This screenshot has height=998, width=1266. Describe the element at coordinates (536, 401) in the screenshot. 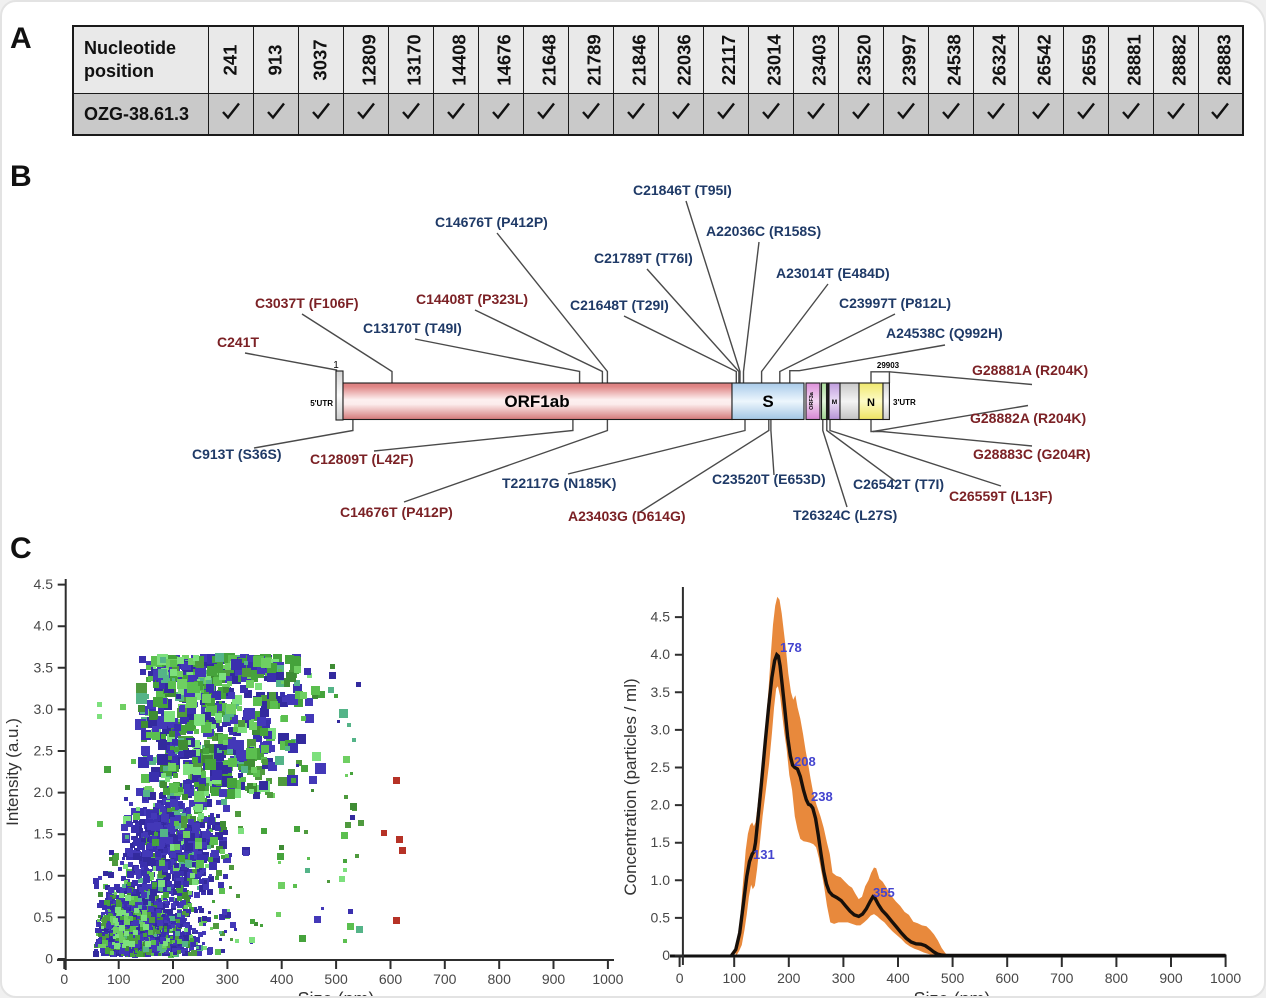

I see `svg-text: ORF1ab` at that location.